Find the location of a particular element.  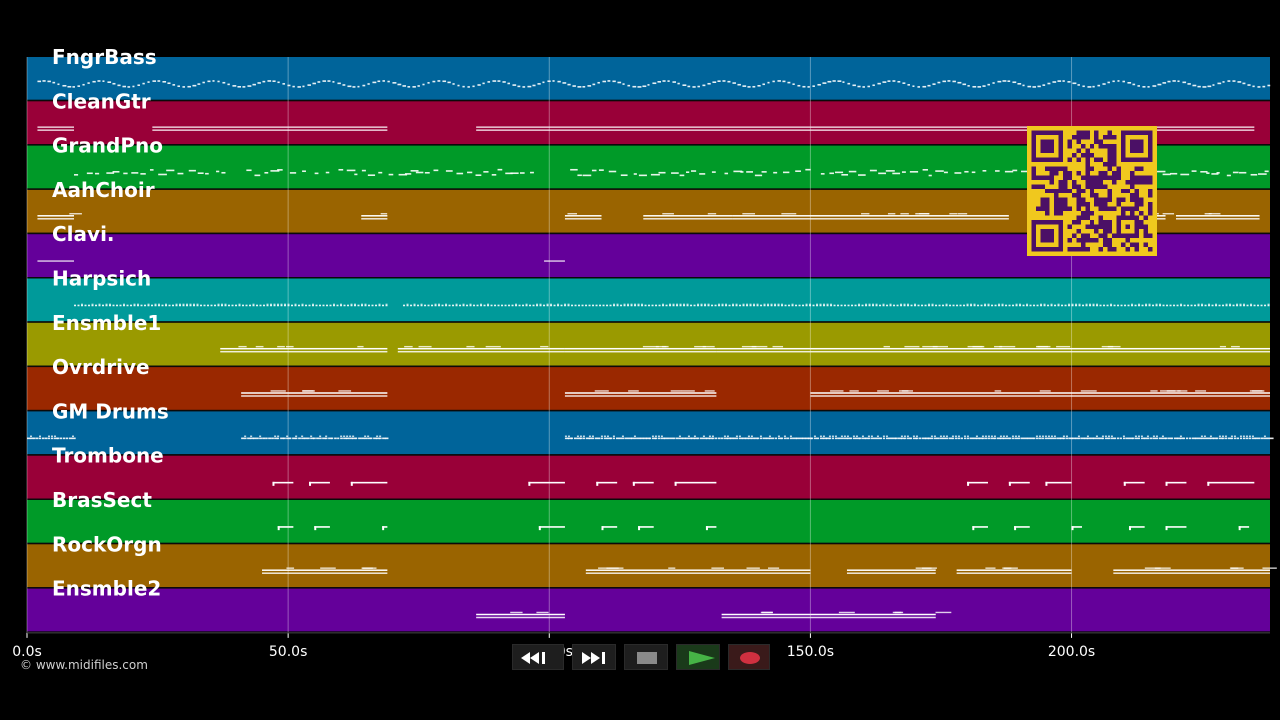

fast-forward-icon is located at coordinates (593, 658).